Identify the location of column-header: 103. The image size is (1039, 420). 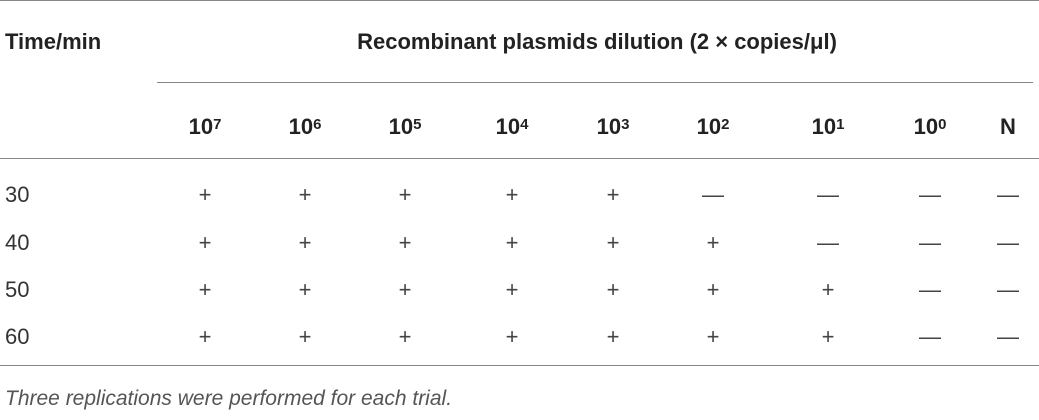
(613, 127).